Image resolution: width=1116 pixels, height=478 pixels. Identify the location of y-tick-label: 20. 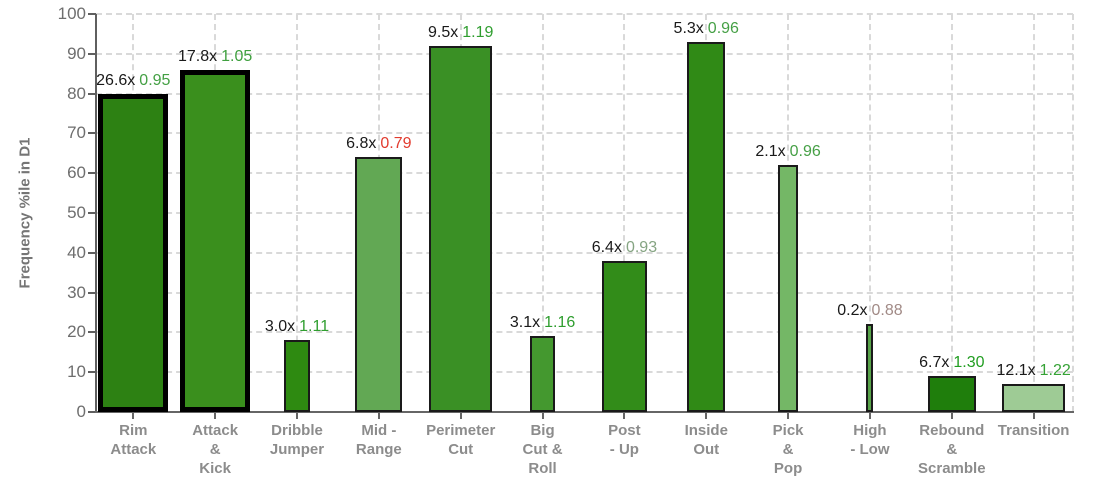
(76, 332).